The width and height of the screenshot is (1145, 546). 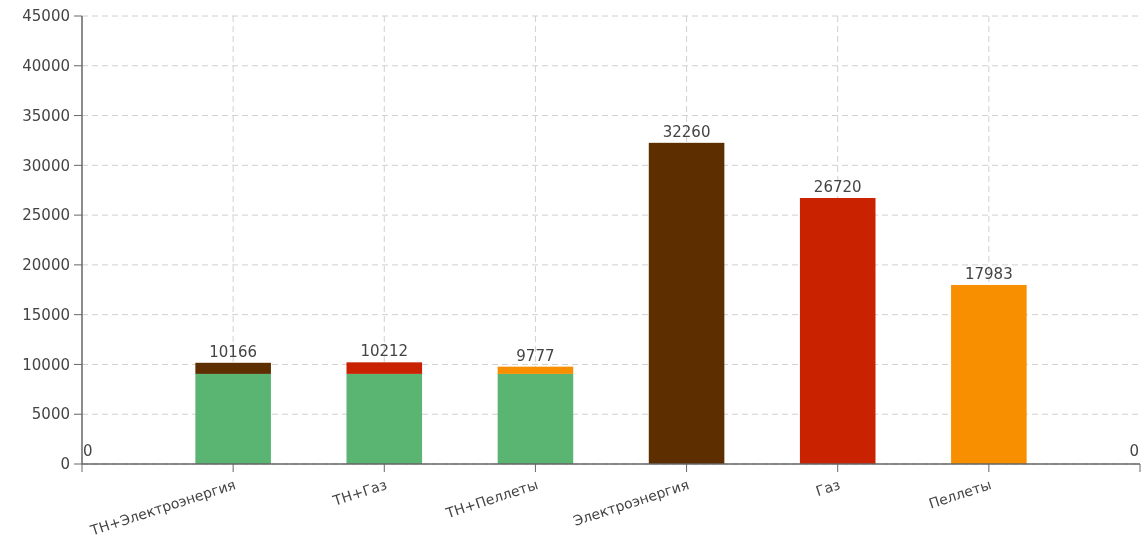 I want to click on total-label: 17983, so click(x=989, y=273).